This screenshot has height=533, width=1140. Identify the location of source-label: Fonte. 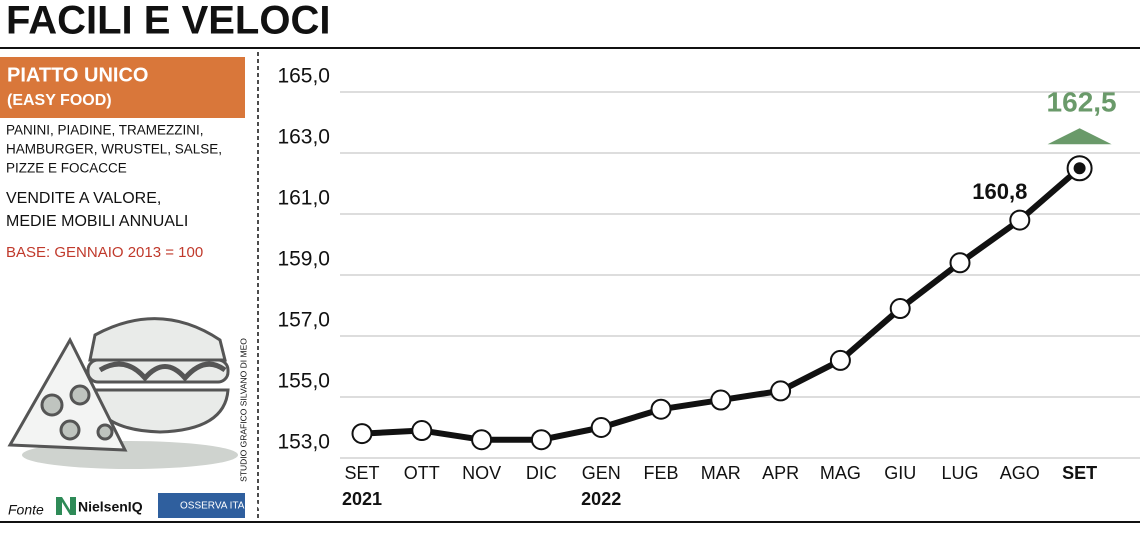
(26, 510).